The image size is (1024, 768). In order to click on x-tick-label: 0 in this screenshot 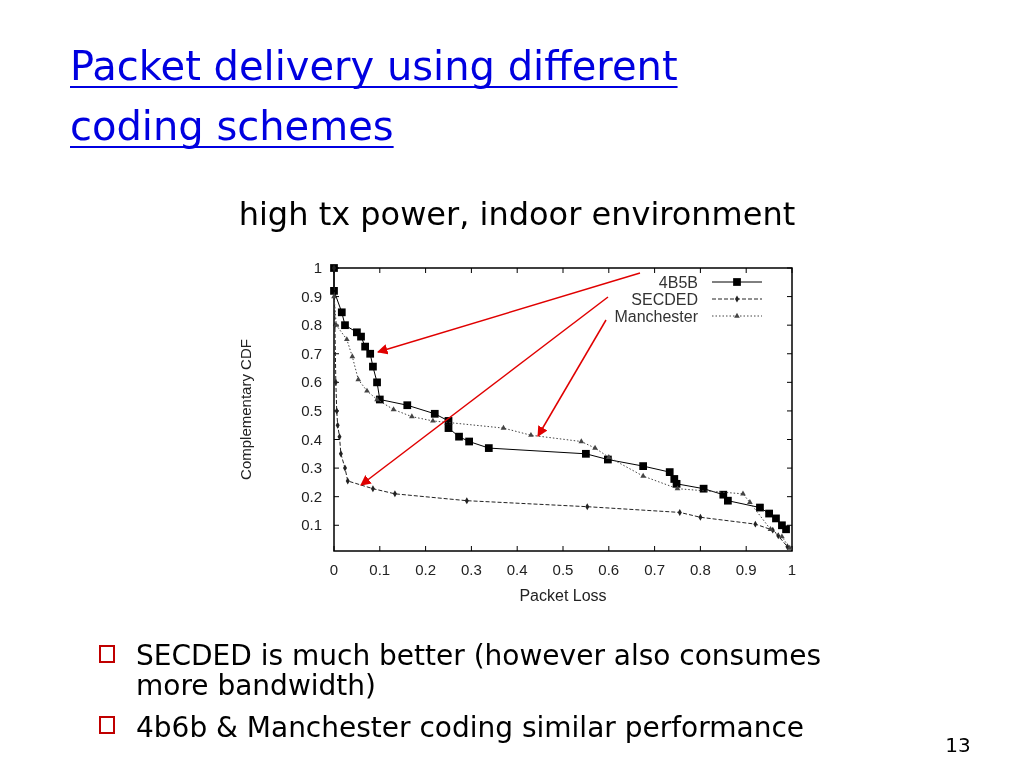, I will do `click(334, 569)`.